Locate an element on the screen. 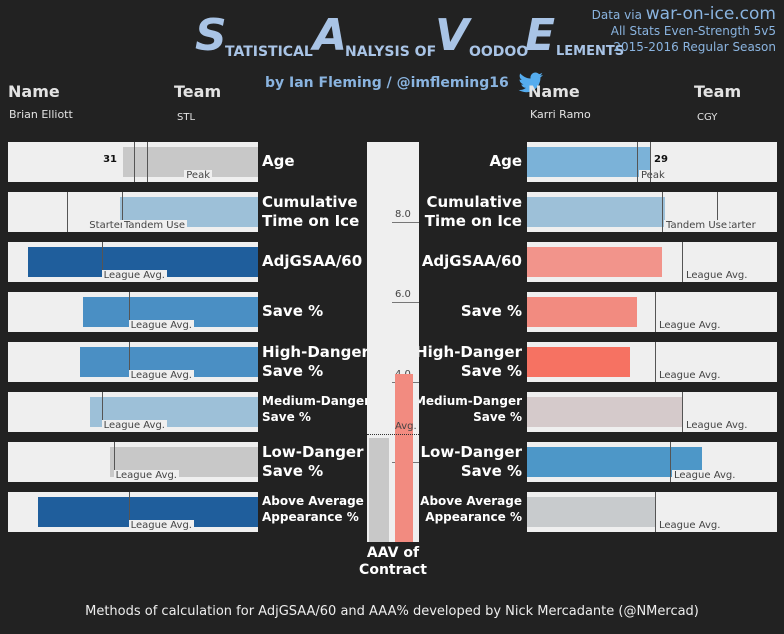  metric-label-l-4: High-Danger Save % is located at coordinates (315, 361).